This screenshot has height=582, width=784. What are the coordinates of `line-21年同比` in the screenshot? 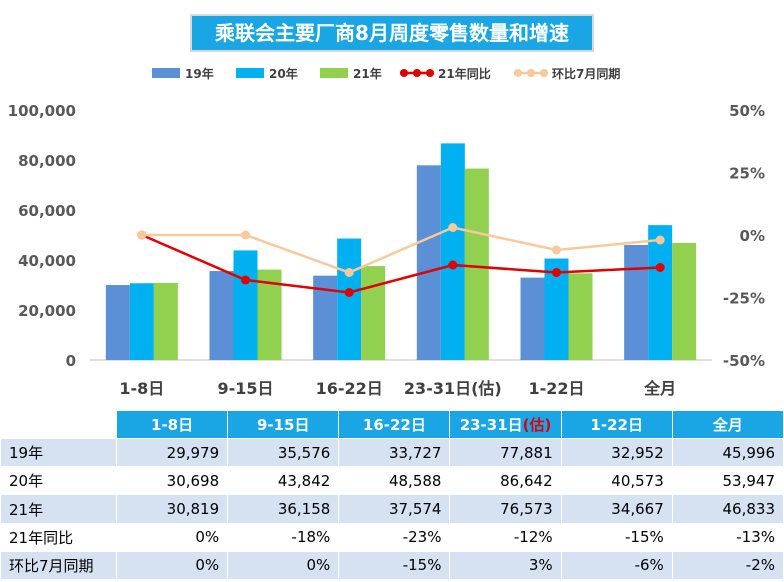 It's located at (401, 263).